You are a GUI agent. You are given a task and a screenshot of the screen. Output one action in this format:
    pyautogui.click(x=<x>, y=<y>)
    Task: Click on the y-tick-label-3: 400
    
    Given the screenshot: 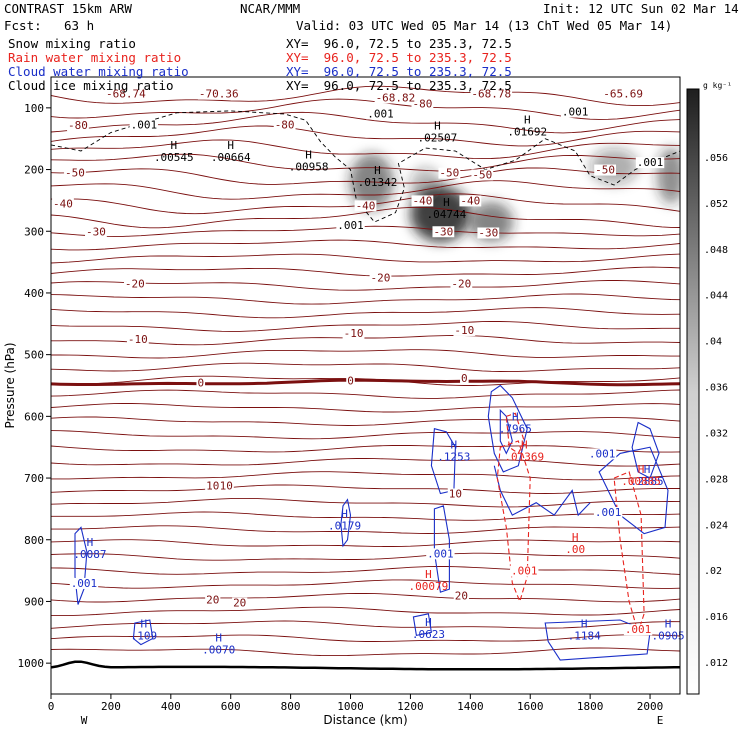 What is the action you would take?
    pyautogui.click(x=34, y=293)
    